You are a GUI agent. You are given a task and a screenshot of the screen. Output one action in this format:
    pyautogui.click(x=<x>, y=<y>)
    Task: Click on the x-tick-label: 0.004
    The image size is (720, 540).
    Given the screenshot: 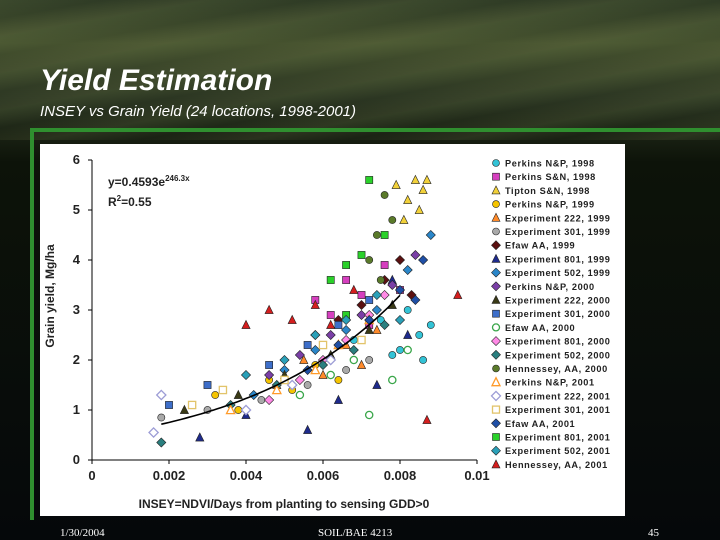 What is the action you would take?
    pyautogui.click(x=246, y=475)
    